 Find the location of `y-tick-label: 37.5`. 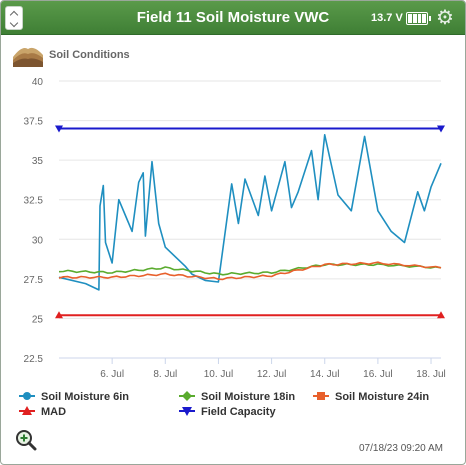

y-tick-label: 37.5 is located at coordinates (34, 122).